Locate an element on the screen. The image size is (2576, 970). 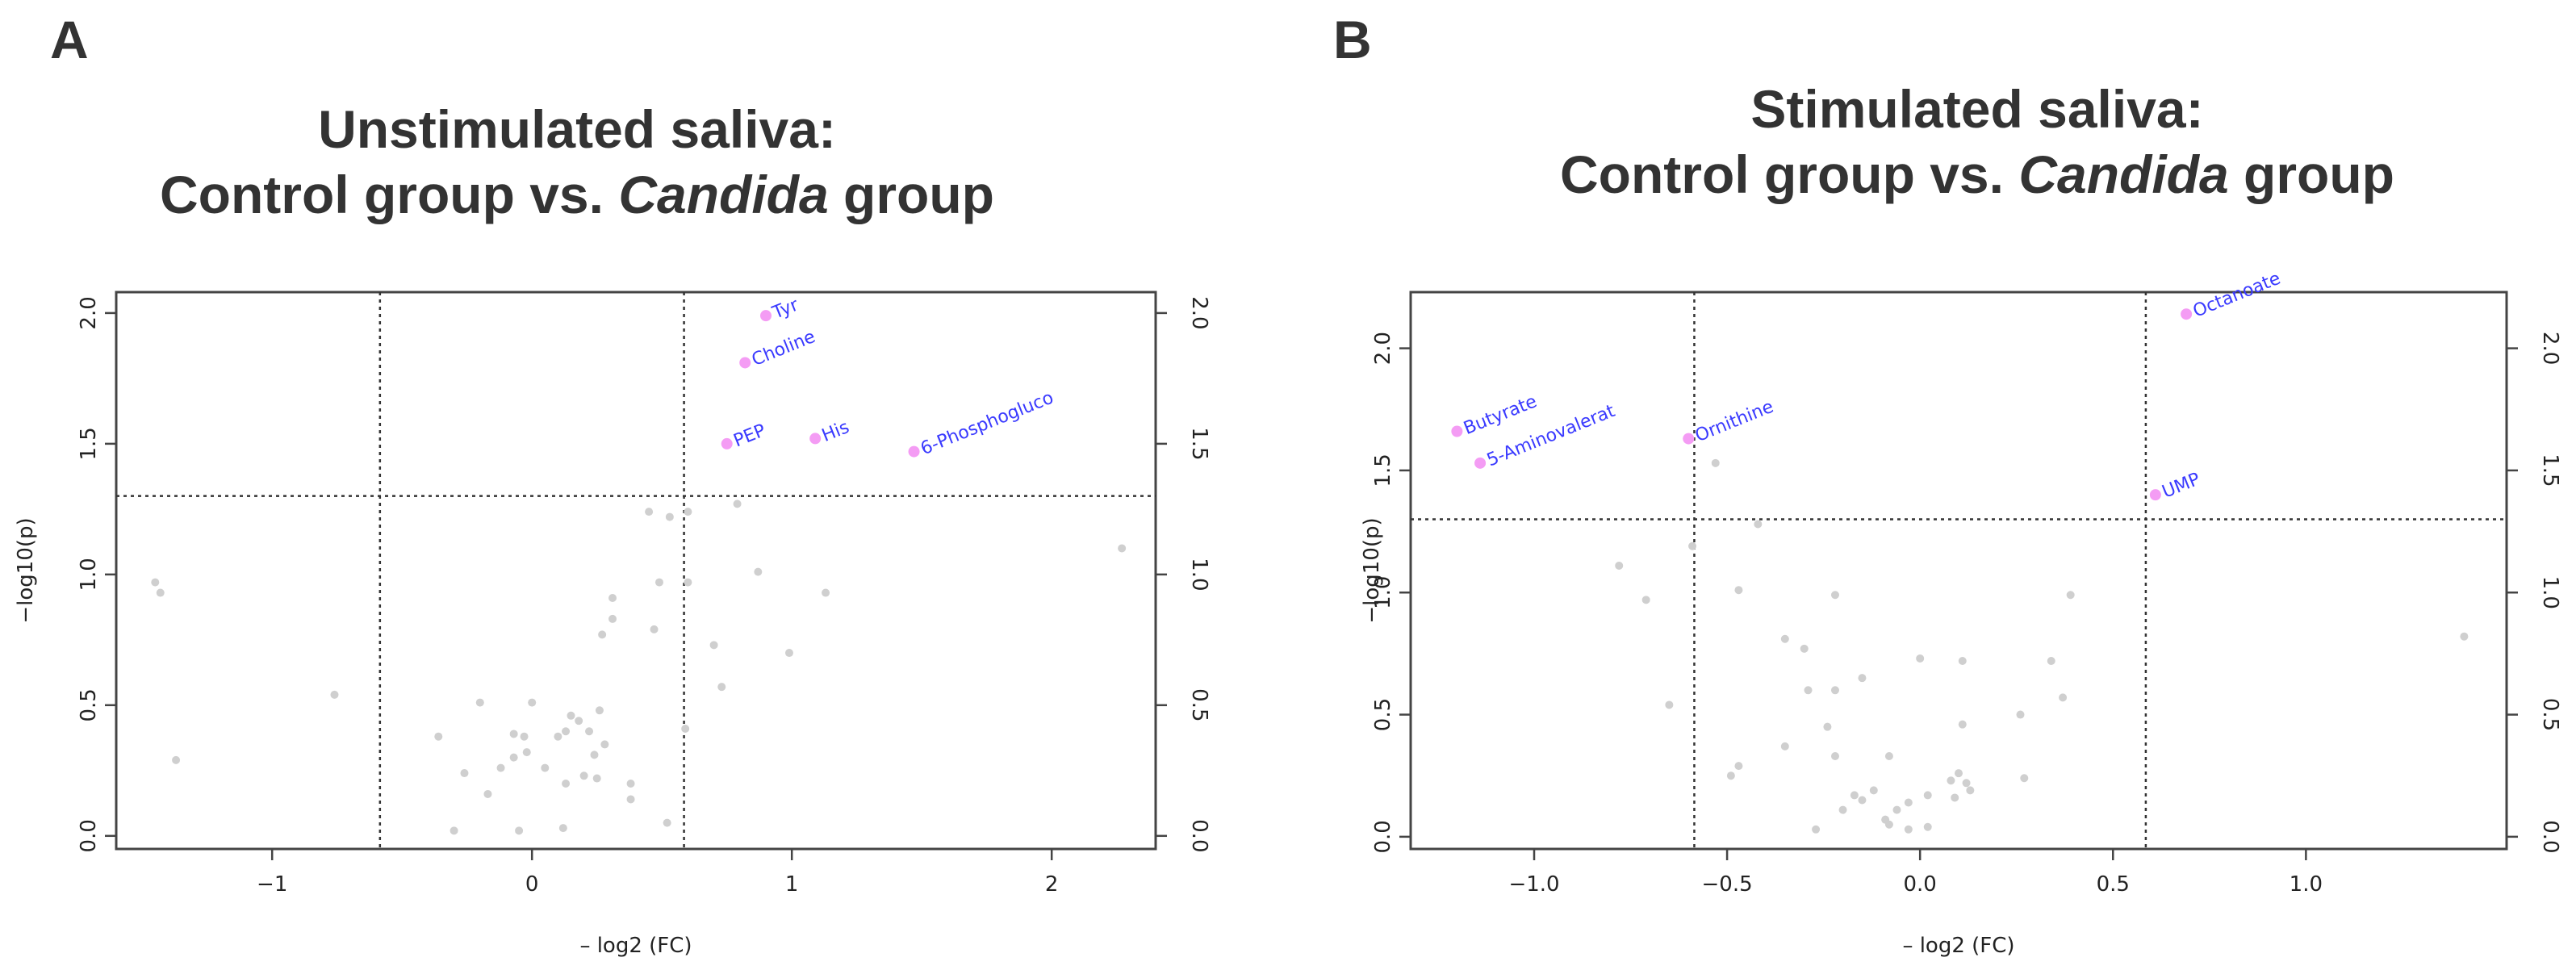
x-tick-label: 0.5 is located at coordinates (2113, 884).